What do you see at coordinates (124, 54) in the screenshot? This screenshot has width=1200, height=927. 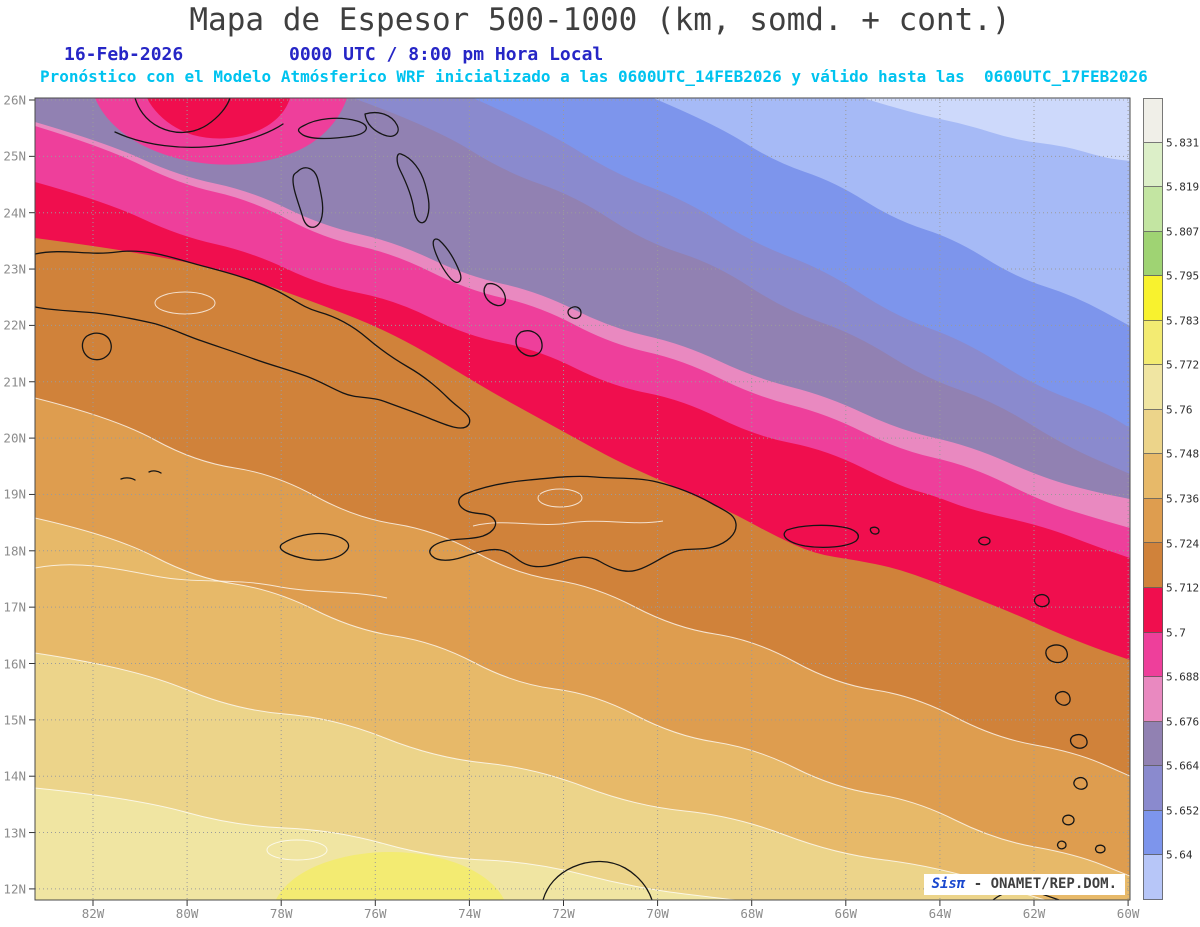 I see `forecast-date: 16-Feb-2026` at bounding box center [124, 54].